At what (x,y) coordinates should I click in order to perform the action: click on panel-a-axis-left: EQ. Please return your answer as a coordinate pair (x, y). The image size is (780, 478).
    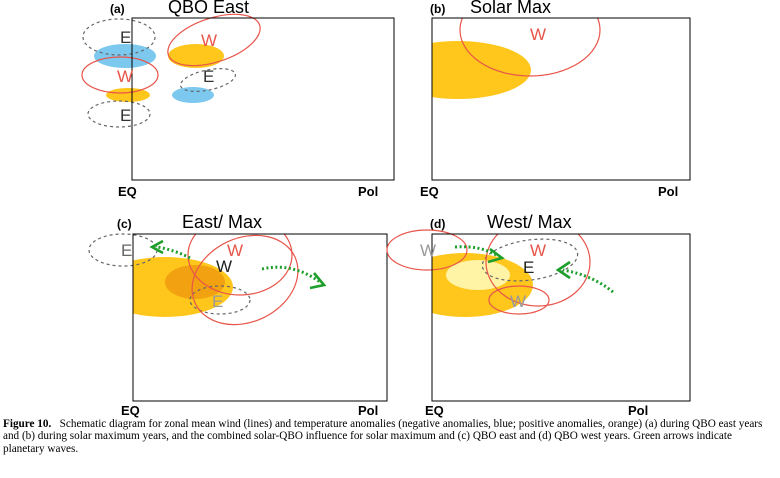
    Looking at the image, I should click on (127, 191).